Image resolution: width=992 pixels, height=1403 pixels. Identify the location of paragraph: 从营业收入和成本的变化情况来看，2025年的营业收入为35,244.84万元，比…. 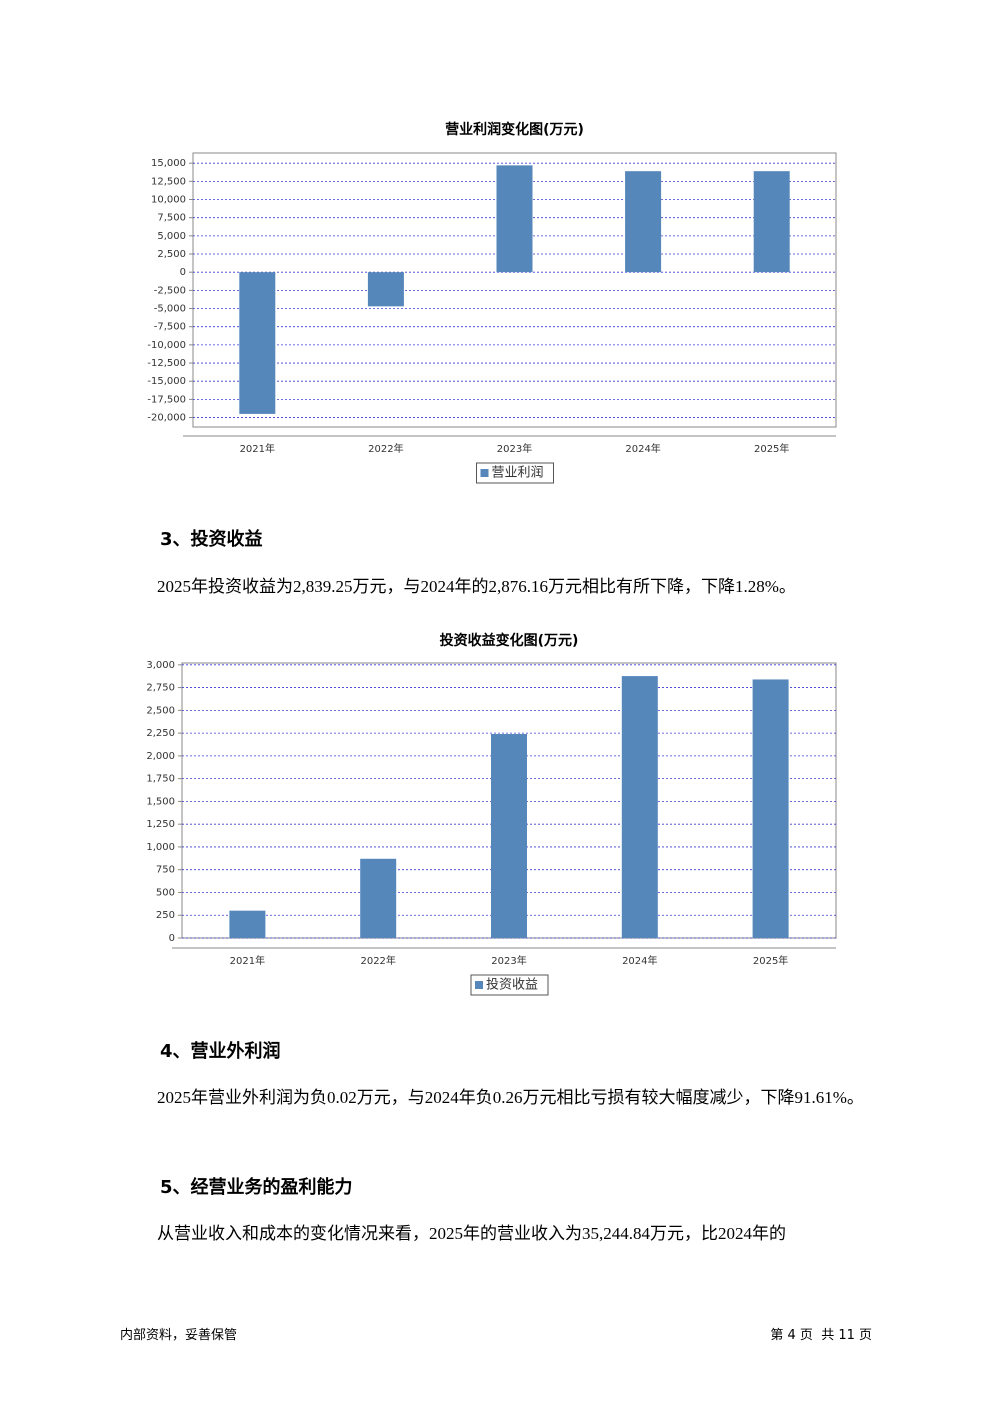
(471, 1233).